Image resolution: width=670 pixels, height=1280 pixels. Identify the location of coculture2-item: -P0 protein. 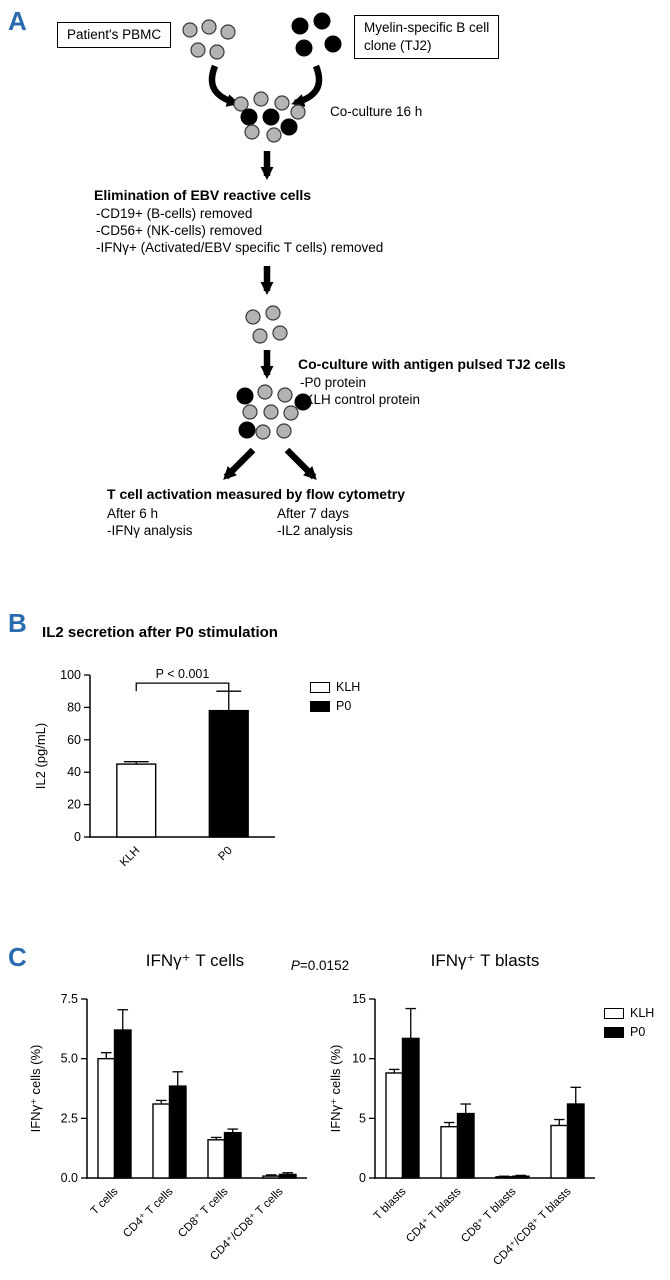
(333, 382).